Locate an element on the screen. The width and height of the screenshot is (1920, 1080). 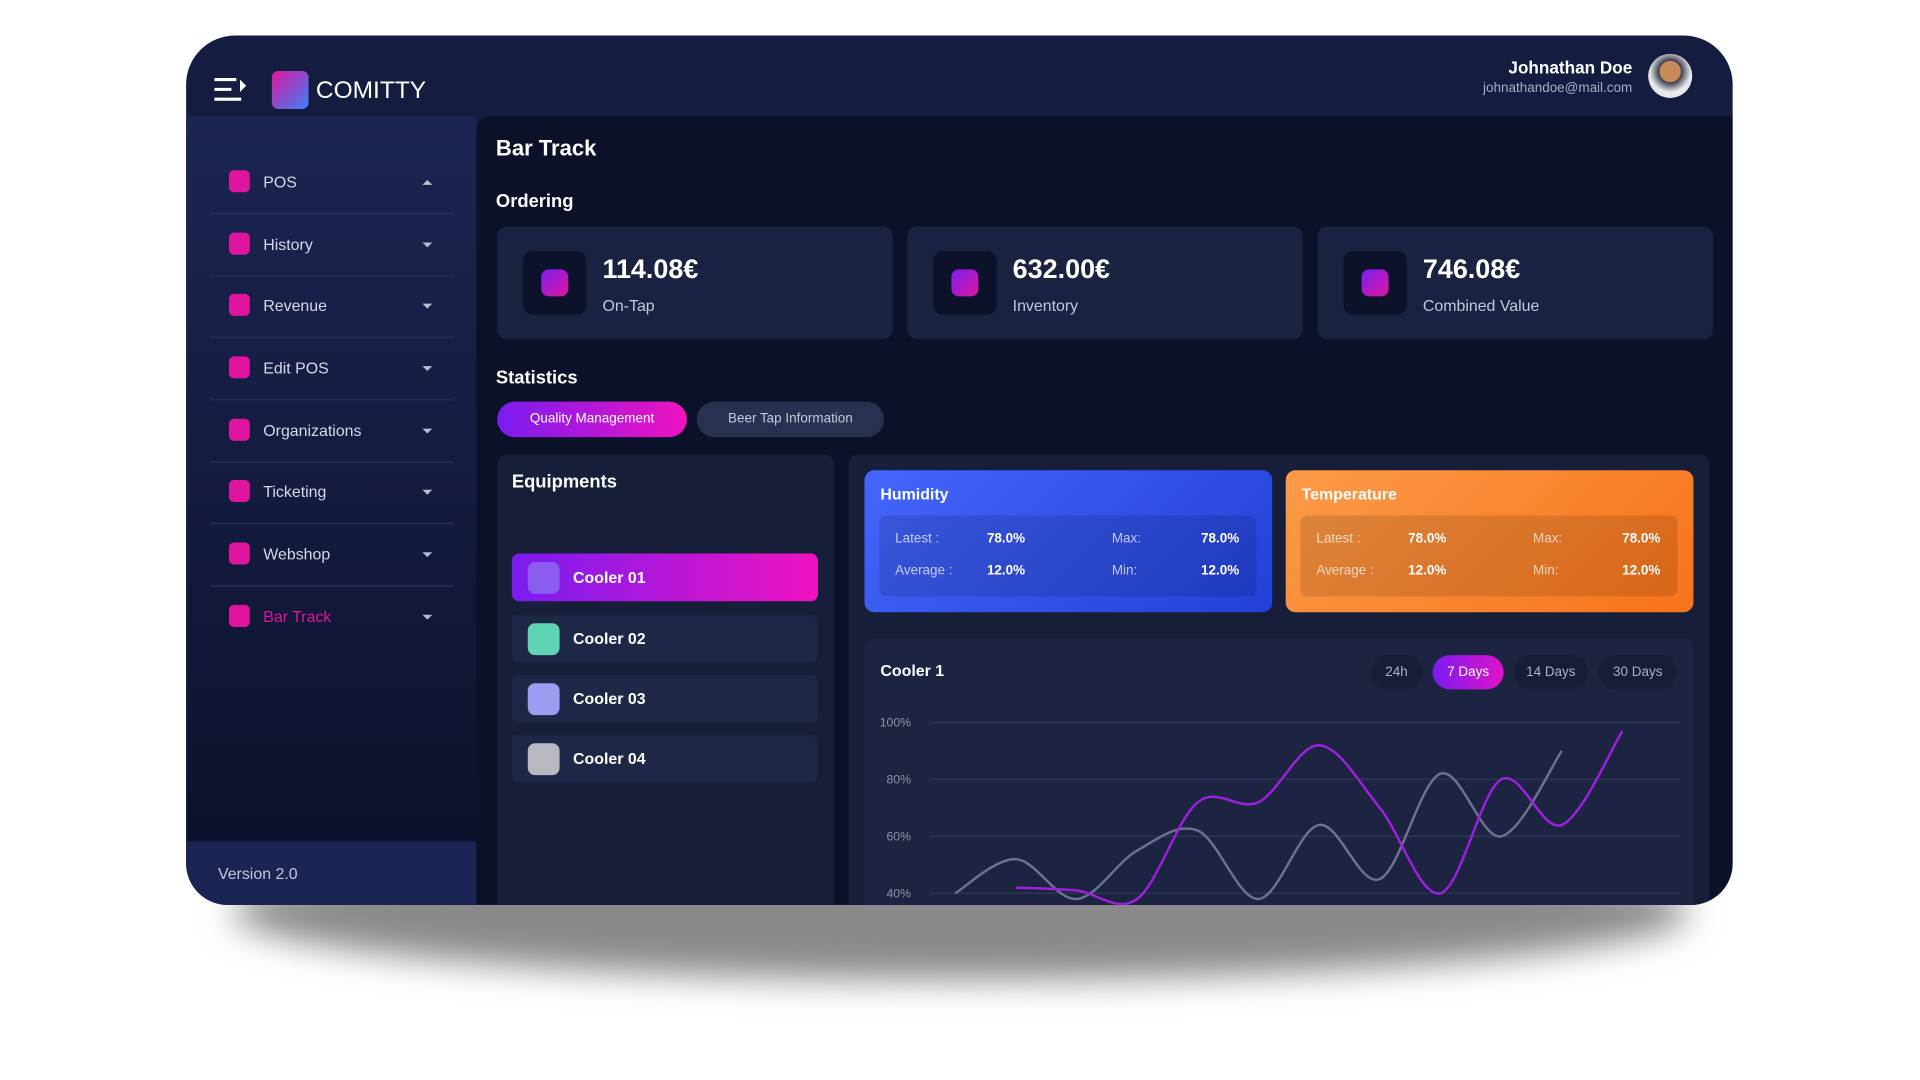
nav-item: Organizations is located at coordinates (332, 431).